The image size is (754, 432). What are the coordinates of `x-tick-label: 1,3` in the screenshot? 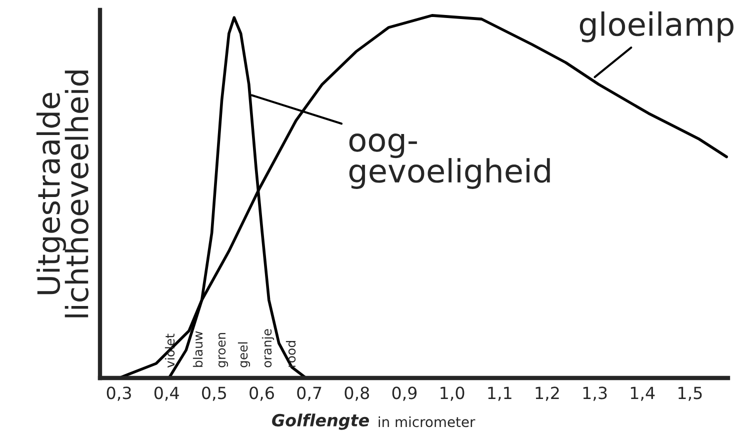 It's located at (595, 393).